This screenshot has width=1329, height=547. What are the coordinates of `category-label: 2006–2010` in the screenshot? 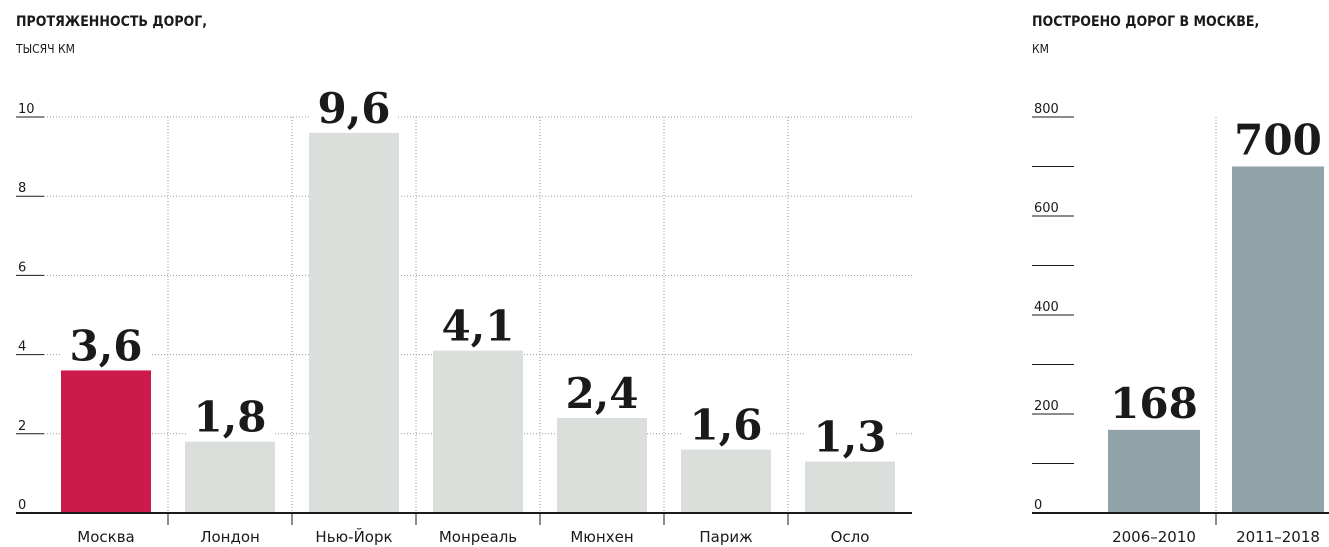 It's located at (1154, 537).